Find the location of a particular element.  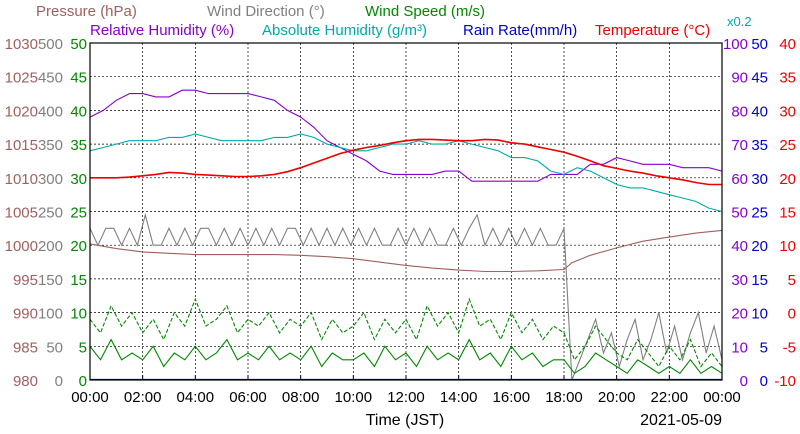

tick-humidity: 10 is located at coordinates (739, 347).